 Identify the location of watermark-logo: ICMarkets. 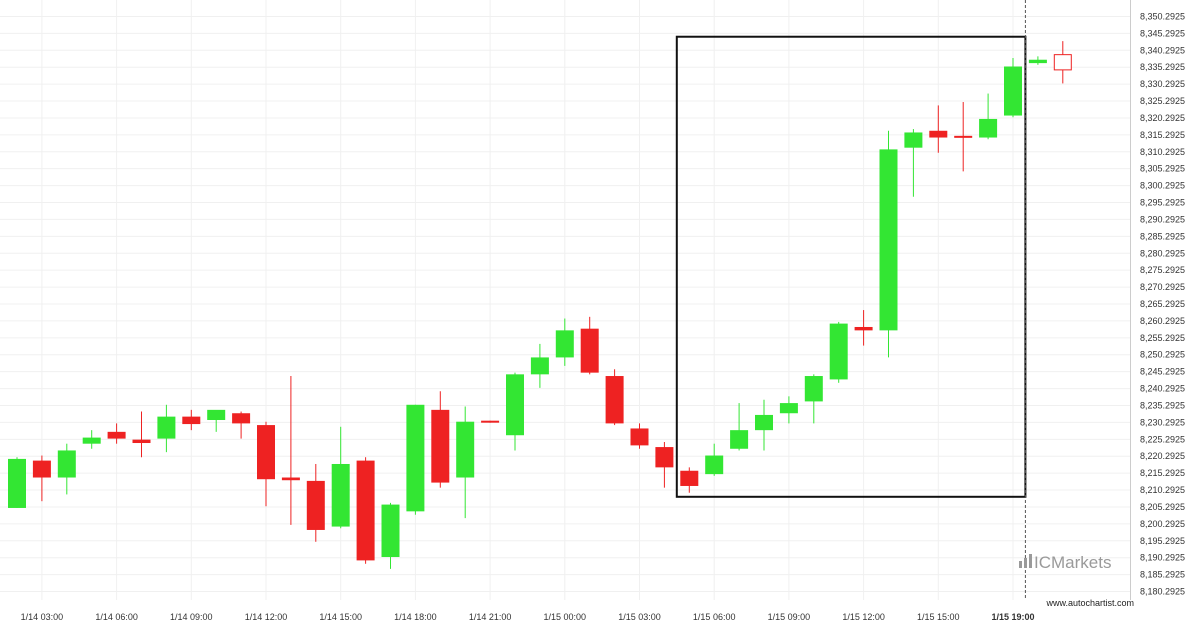
(1065, 562).